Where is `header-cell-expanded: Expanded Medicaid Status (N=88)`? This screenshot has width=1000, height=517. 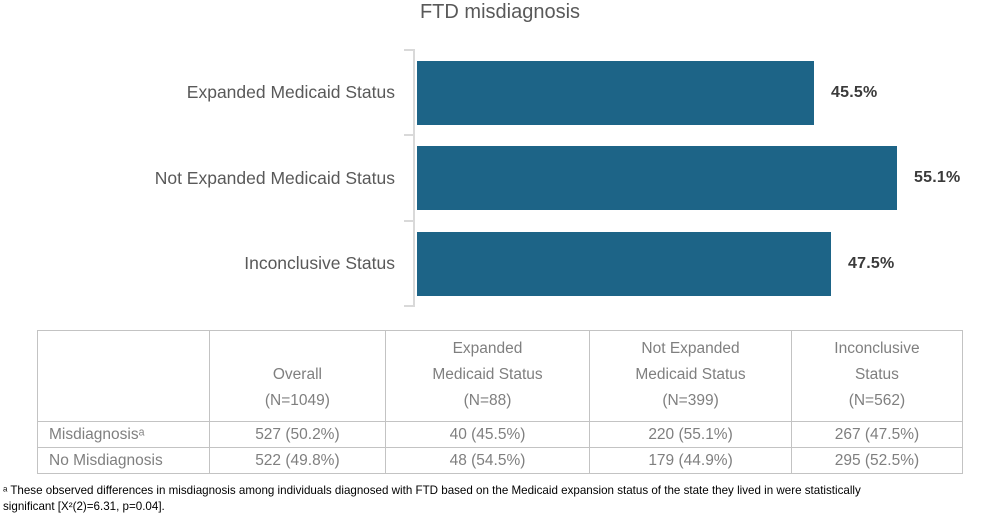 header-cell-expanded: Expanded Medicaid Status (N=88) is located at coordinates (487, 376).